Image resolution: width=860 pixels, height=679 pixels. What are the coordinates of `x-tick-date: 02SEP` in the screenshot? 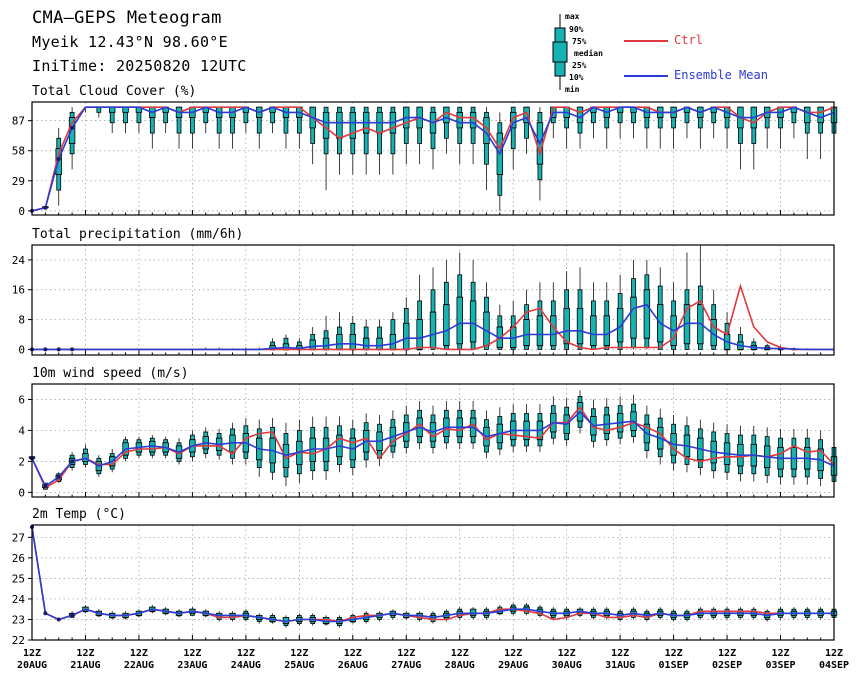 It's located at (727, 665).